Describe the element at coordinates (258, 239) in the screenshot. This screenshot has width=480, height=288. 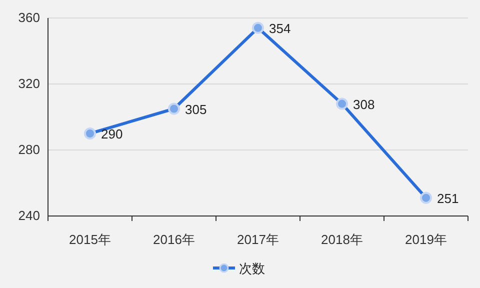
I see `x-tick-label: 2017年` at that location.